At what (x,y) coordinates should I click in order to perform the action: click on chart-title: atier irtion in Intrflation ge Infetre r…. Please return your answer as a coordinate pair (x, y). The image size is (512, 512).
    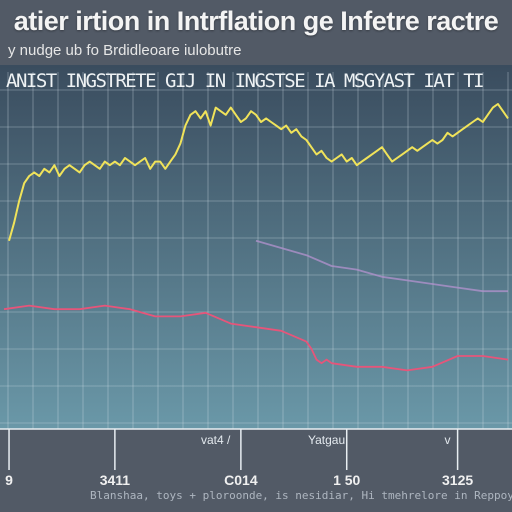
    Looking at the image, I should click on (256, 21).